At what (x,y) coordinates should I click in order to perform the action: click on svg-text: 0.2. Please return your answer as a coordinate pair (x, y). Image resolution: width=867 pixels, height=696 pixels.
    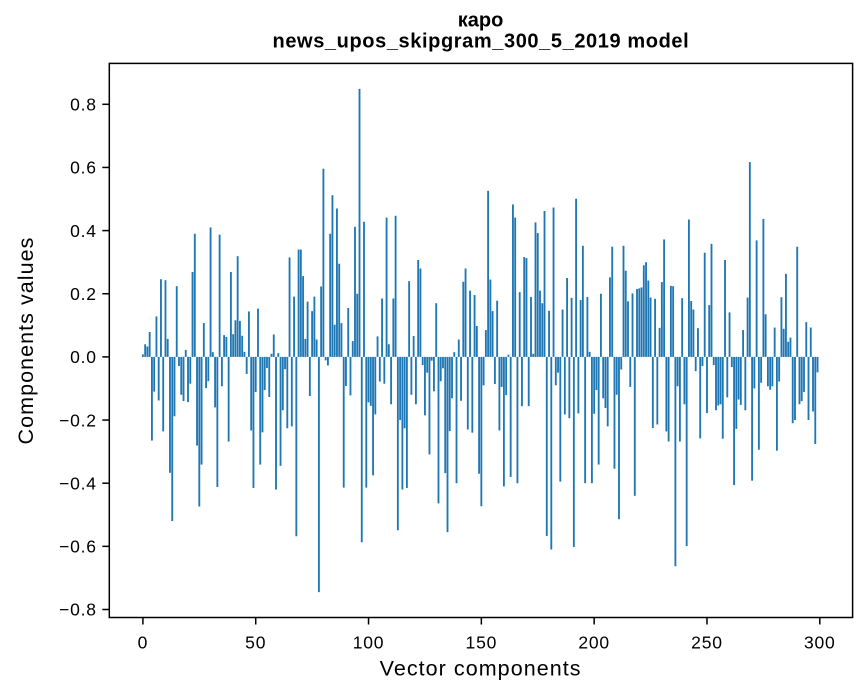
    Looking at the image, I should click on (83, 294).